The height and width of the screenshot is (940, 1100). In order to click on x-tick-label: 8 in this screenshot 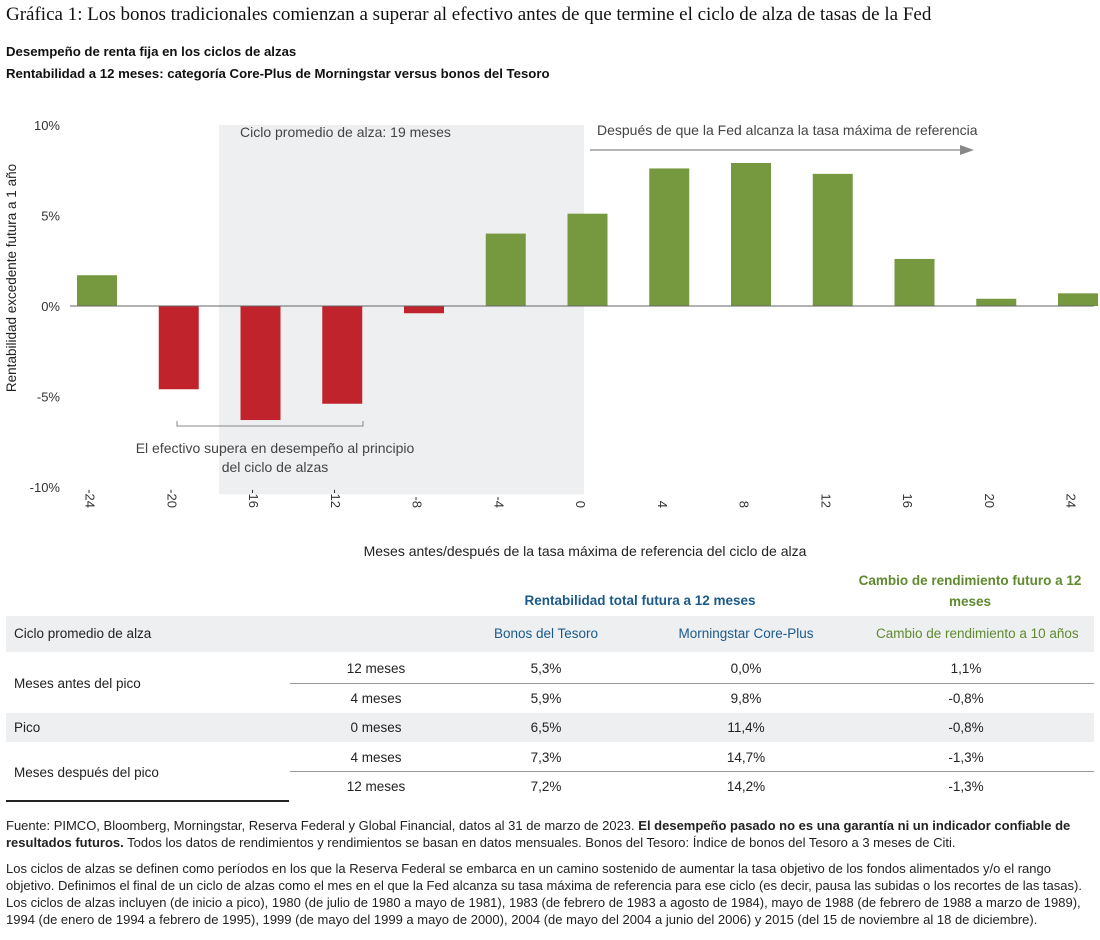, I will do `click(744, 504)`.